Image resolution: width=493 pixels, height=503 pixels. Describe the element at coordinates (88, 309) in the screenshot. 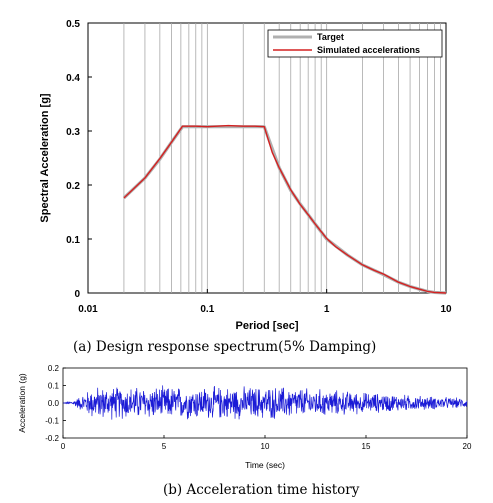

I see `x-tick-label: 0.01` at that location.